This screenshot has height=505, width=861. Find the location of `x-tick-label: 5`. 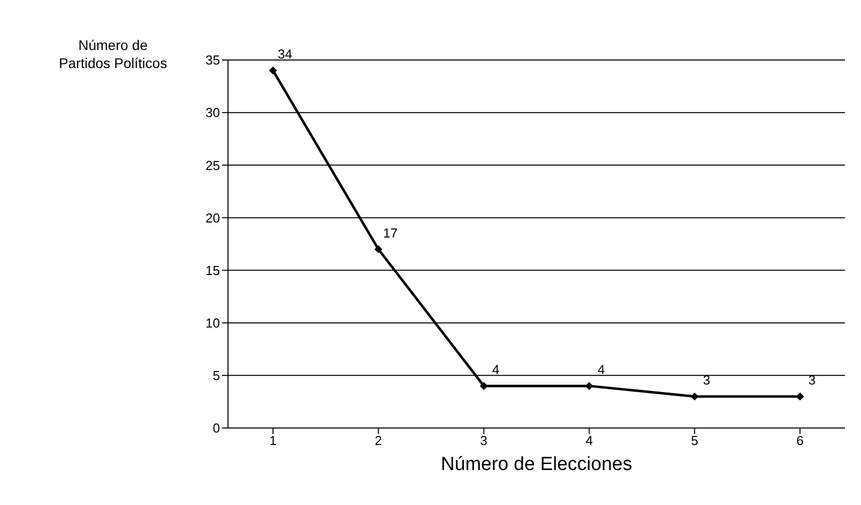

x-tick-label: 5 is located at coordinates (694, 440).